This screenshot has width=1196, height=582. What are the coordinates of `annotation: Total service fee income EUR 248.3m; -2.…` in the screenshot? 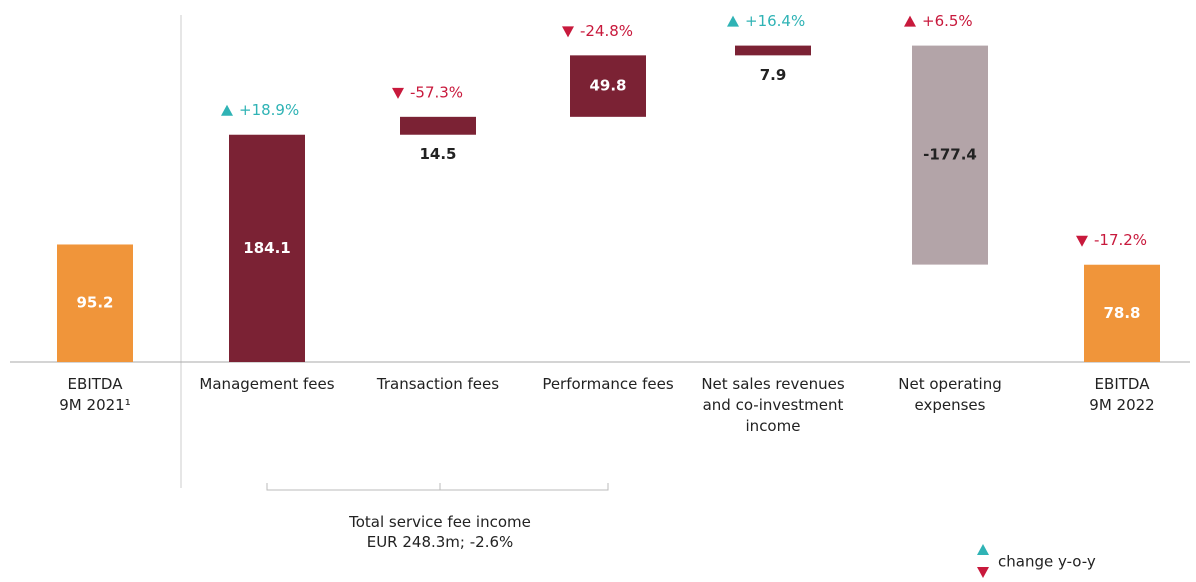 It's located at (440, 532).